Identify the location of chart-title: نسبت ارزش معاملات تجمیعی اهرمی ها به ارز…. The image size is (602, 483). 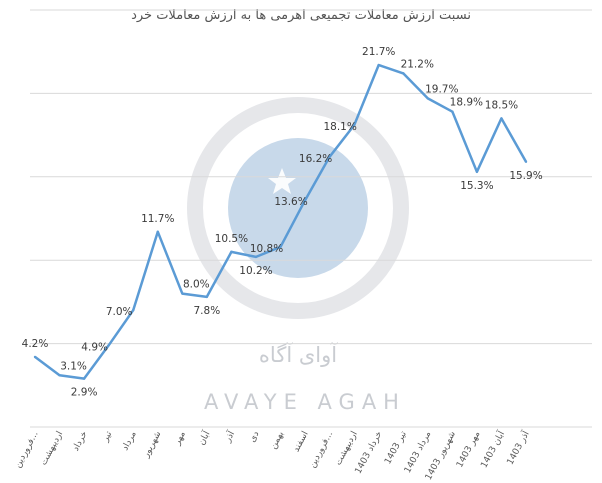
(301, 15).